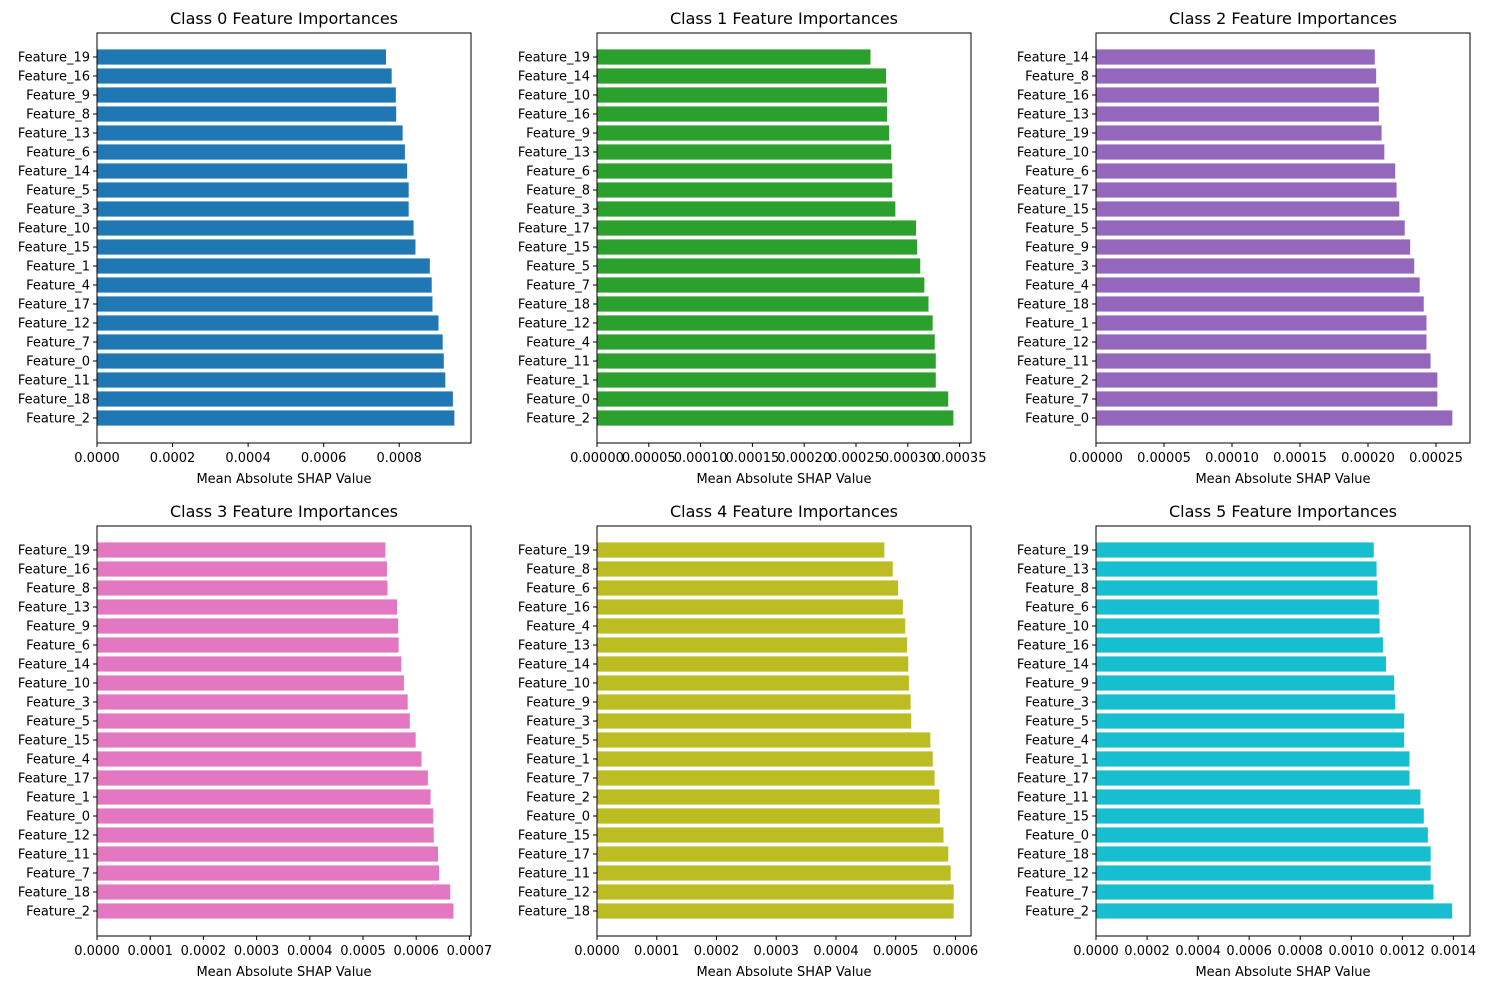  I want to click on y-tick-label: Feature_19, so click(554, 551).